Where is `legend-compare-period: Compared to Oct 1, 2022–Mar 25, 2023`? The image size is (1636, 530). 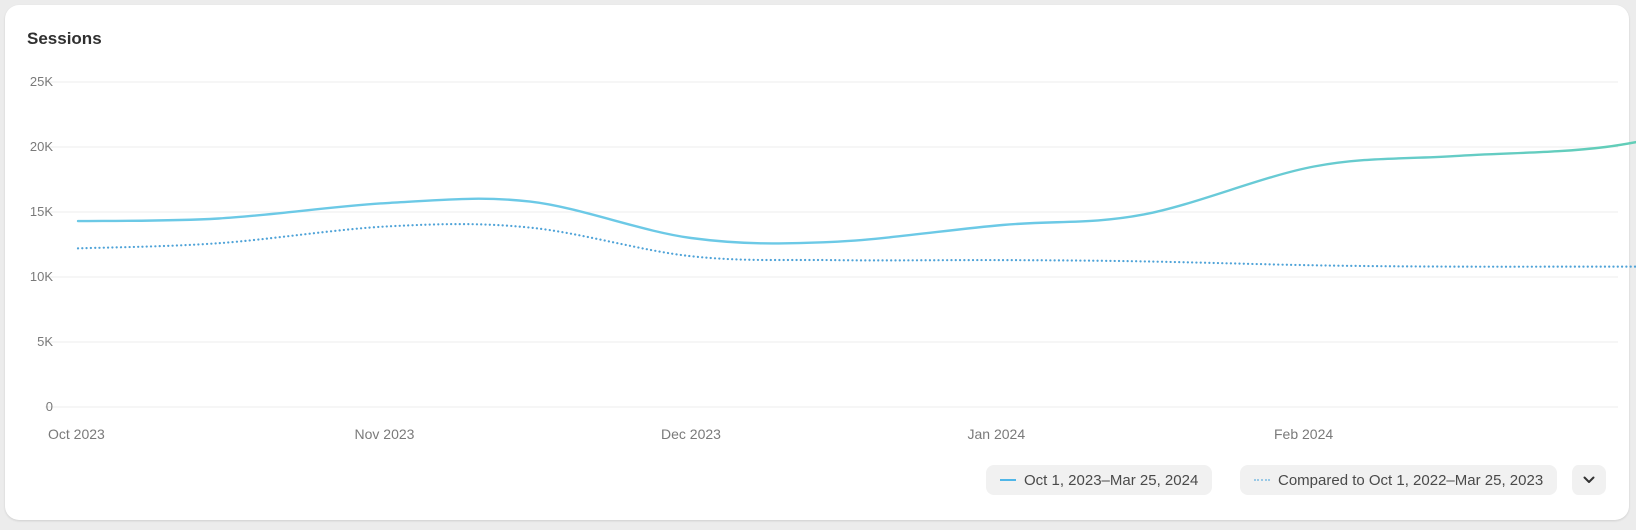
legend-compare-period: Compared to Oct 1, 2022–Mar 25, 2023 is located at coordinates (1399, 480).